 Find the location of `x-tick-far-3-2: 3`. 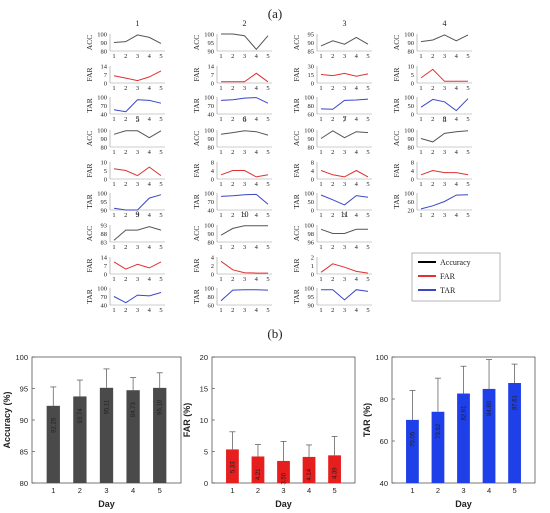

x-tick-far-3-2: 3 is located at coordinates (344, 88).